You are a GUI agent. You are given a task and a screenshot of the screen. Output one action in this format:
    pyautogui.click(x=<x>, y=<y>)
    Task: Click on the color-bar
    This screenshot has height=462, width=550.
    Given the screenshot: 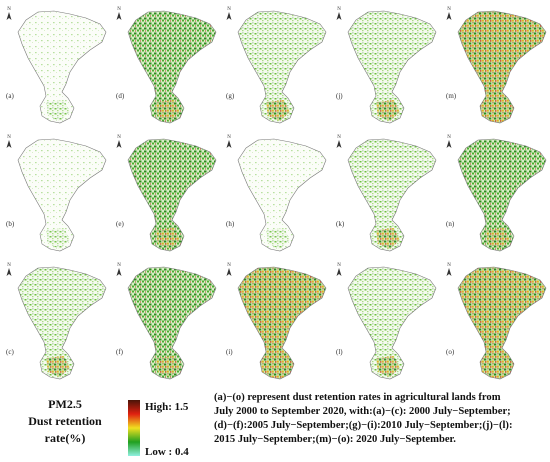 What is the action you would take?
    pyautogui.click(x=134, y=428)
    